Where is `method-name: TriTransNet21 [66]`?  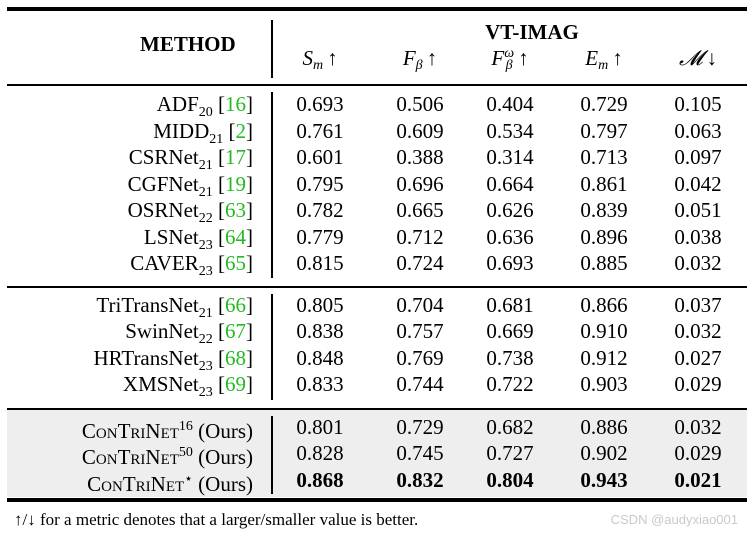
method-name: TriTransNet21 [66] is located at coordinates (129, 309).